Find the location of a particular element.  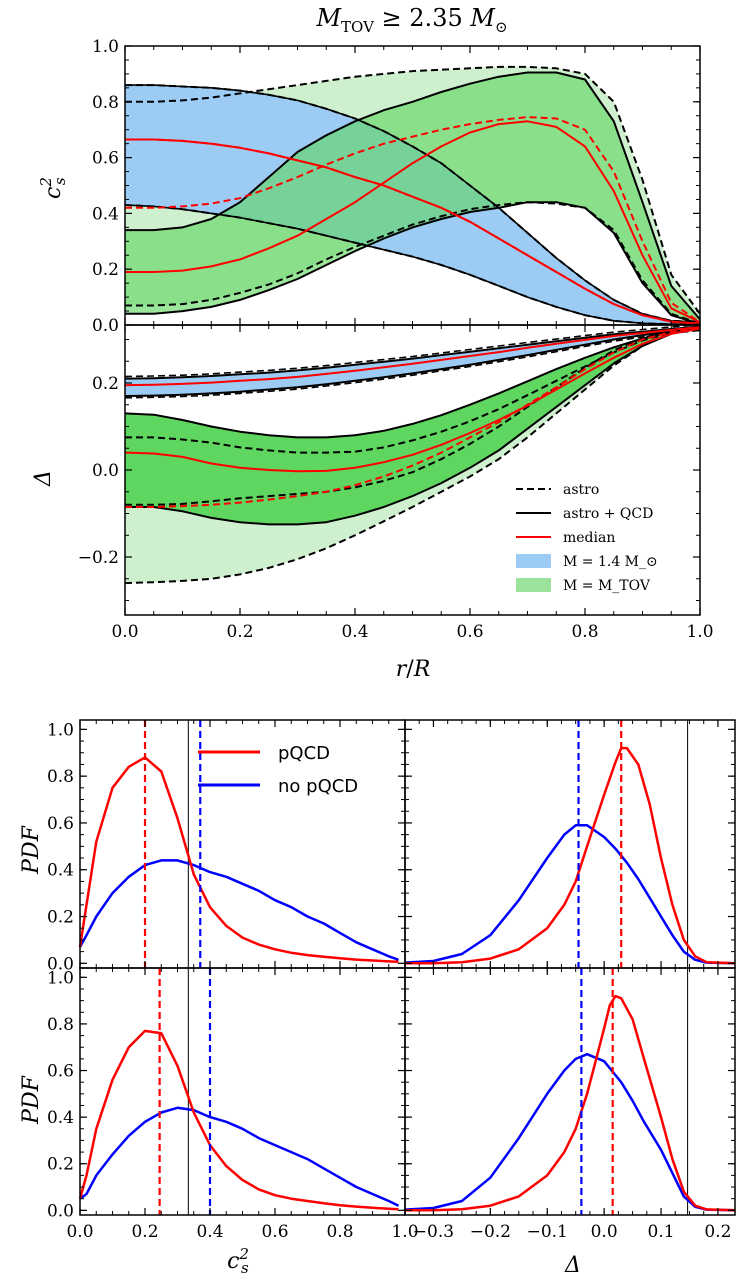

svg-text: r/R is located at coordinates (413, 669).